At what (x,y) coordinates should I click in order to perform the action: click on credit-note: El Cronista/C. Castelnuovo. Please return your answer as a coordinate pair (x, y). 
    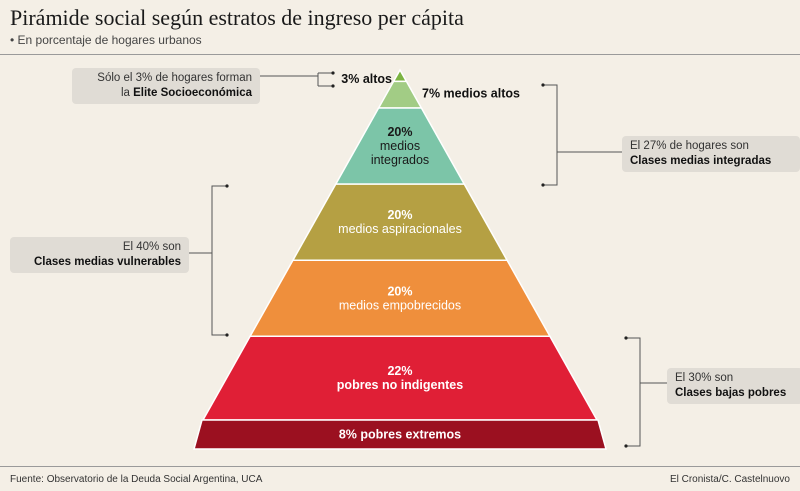
    Looking at the image, I should click on (729, 479).